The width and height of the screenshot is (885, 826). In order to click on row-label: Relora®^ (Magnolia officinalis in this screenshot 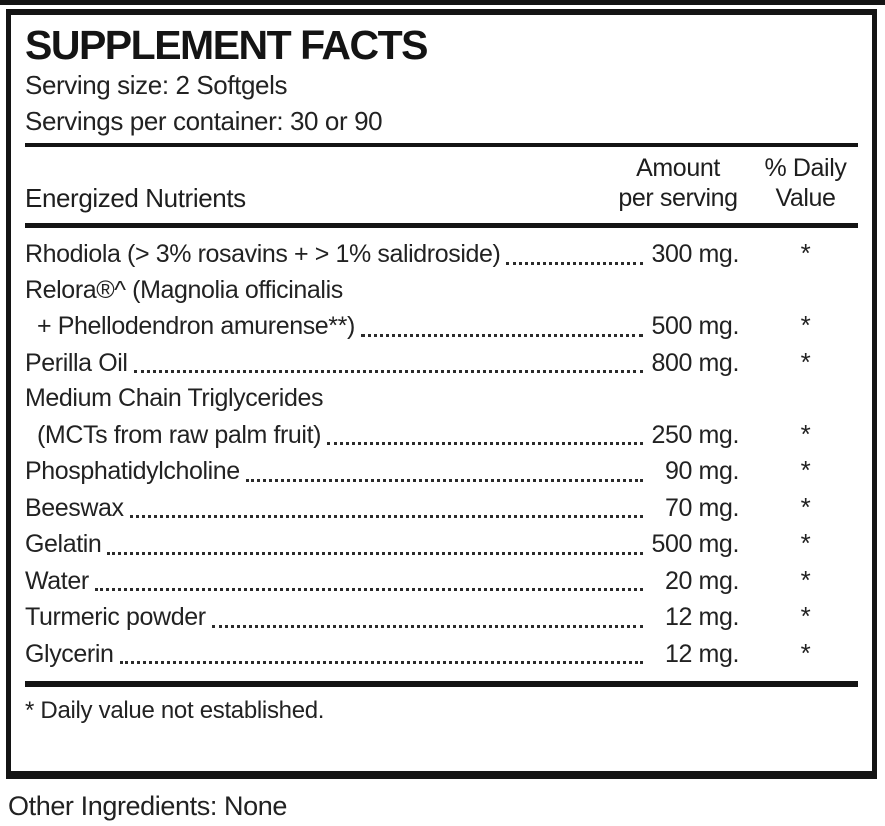, I will do `click(184, 289)`.